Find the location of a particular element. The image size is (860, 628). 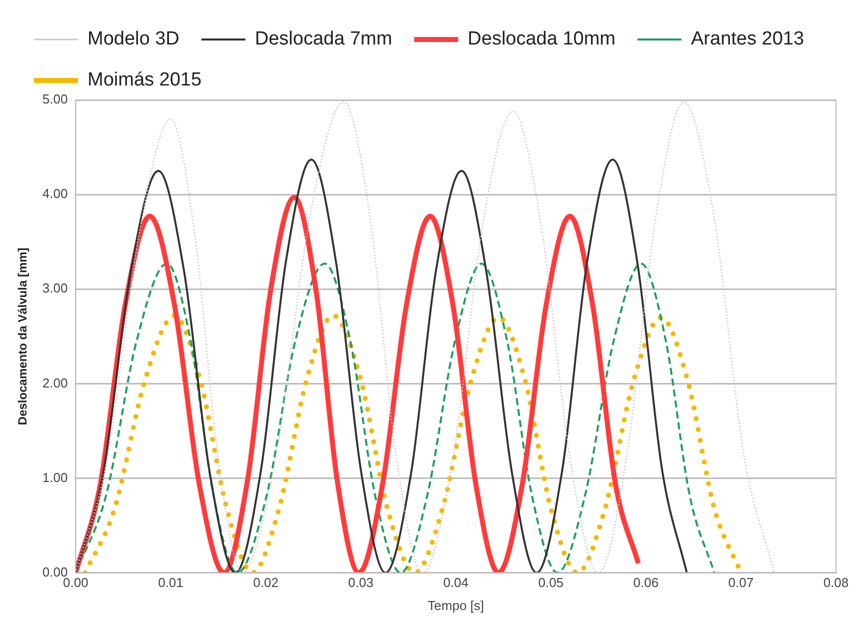

x-tick-label: 0.01 is located at coordinates (171, 582).